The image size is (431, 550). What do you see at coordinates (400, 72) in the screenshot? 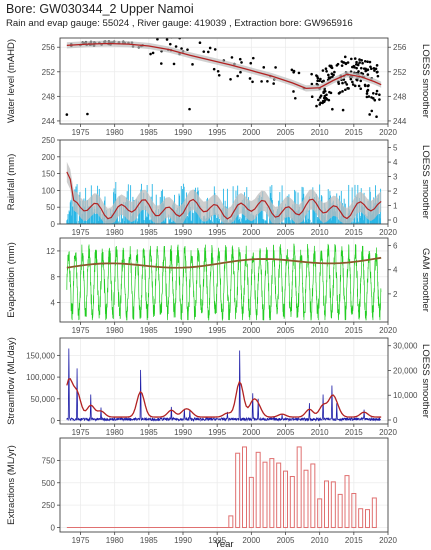
I see `y2-tick-label: 252` at bounding box center [400, 72].